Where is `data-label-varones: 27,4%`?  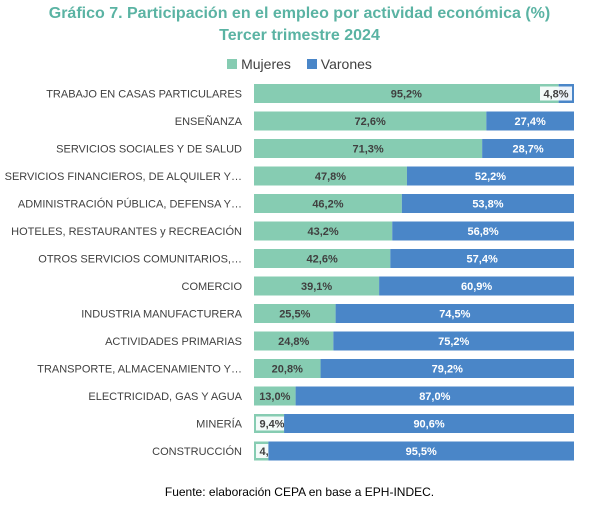 data-label-varones: 27,4% is located at coordinates (530, 122).